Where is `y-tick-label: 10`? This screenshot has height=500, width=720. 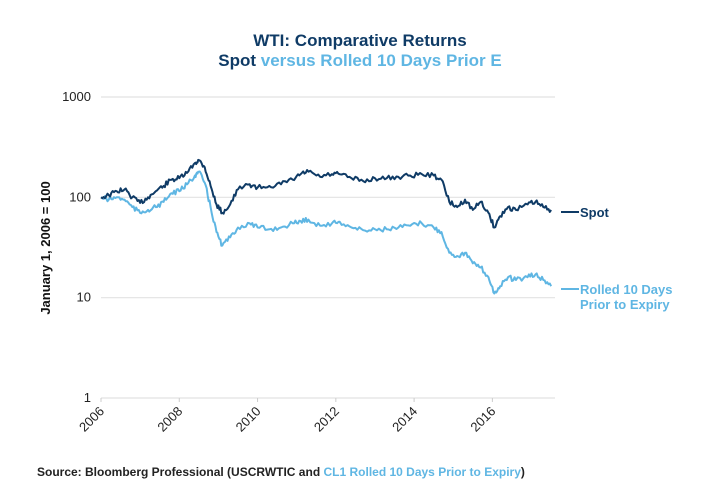
y-tick-label: 10 is located at coordinates (84, 297).